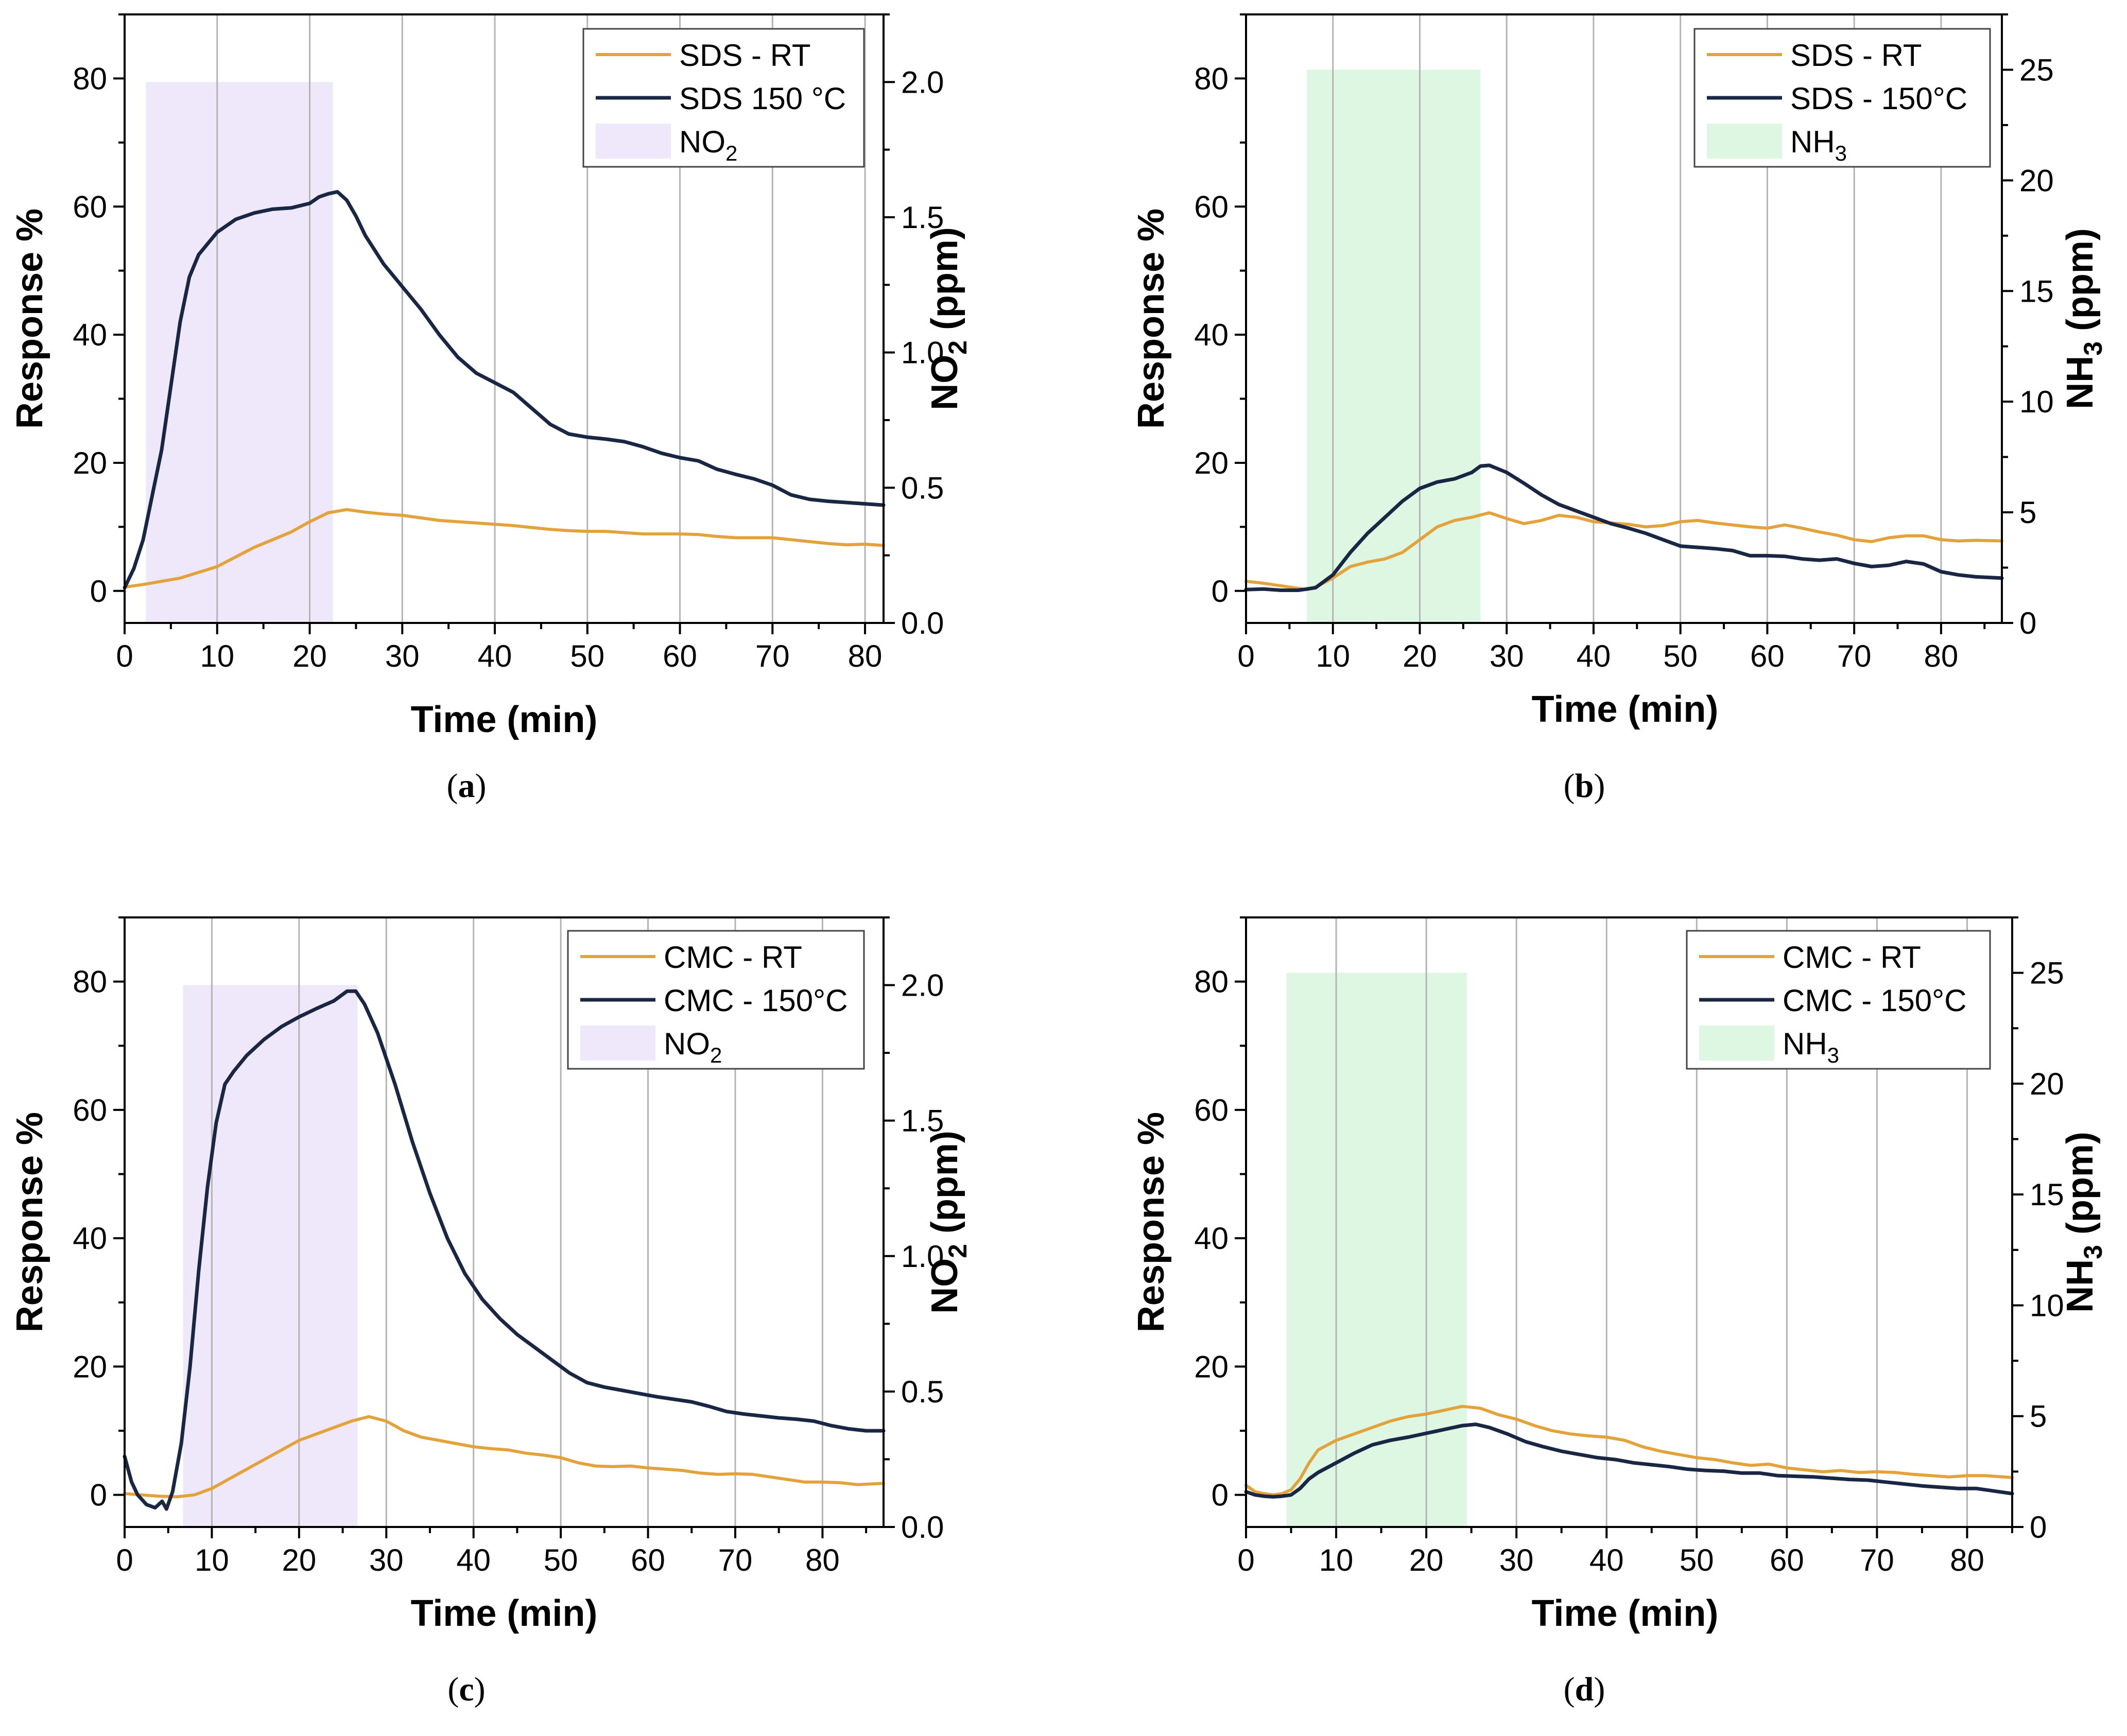 This screenshot has height=1736, width=2127. I want to click on legend-label: SDS 150 °C, so click(763, 99).